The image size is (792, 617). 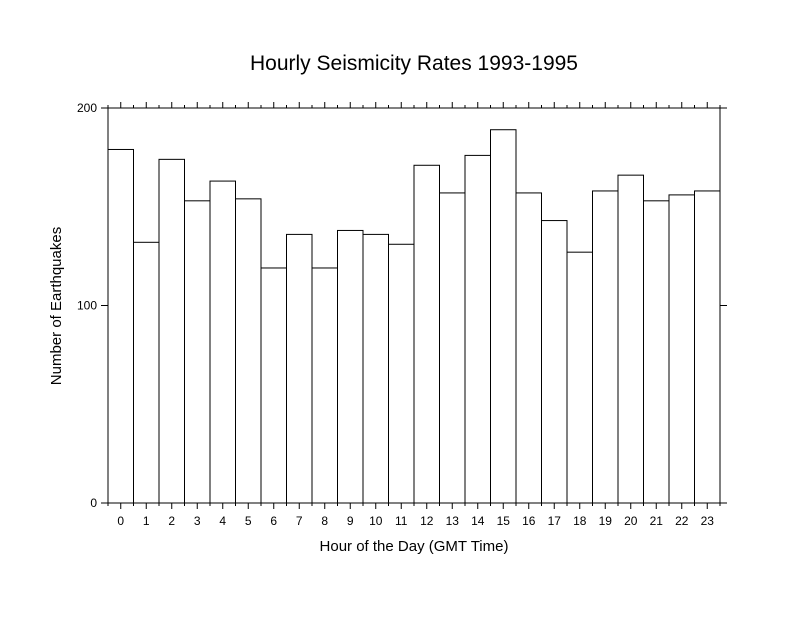 I want to click on x-tick-label-18: 18, so click(x=580, y=521).